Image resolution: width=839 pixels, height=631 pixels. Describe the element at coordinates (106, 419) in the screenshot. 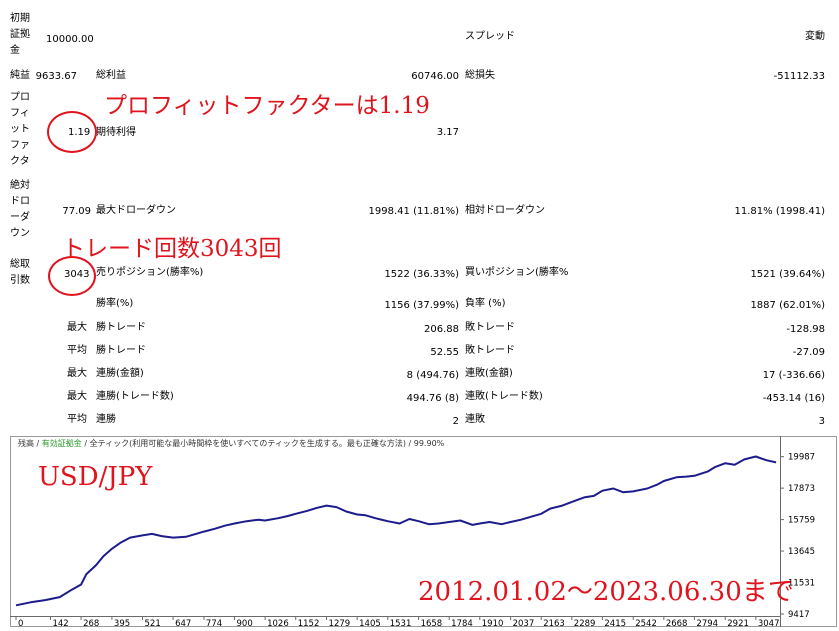

I see `avg-consec-wins-label: 連勝` at that location.